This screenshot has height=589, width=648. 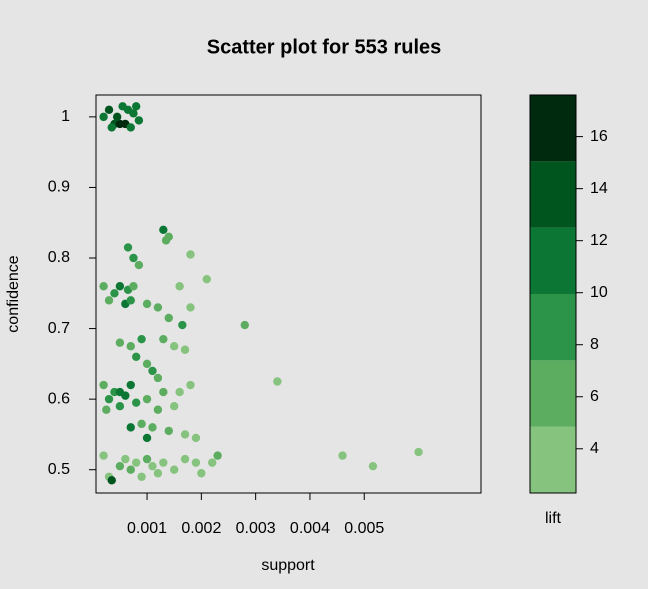 I want to click on x-tick-label: 0.002, so click(x=201, y=528).